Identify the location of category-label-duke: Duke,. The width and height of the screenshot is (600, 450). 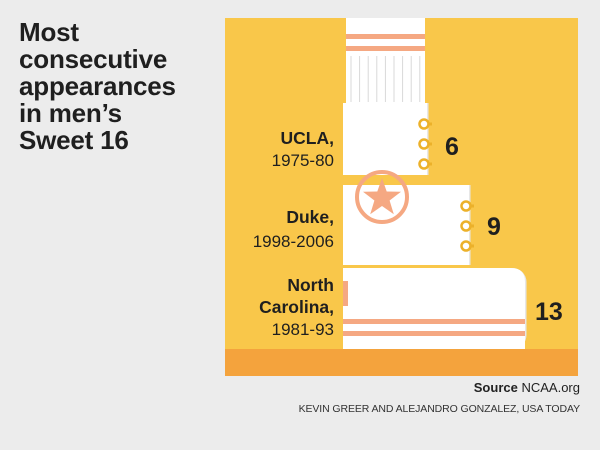
(310, 217).